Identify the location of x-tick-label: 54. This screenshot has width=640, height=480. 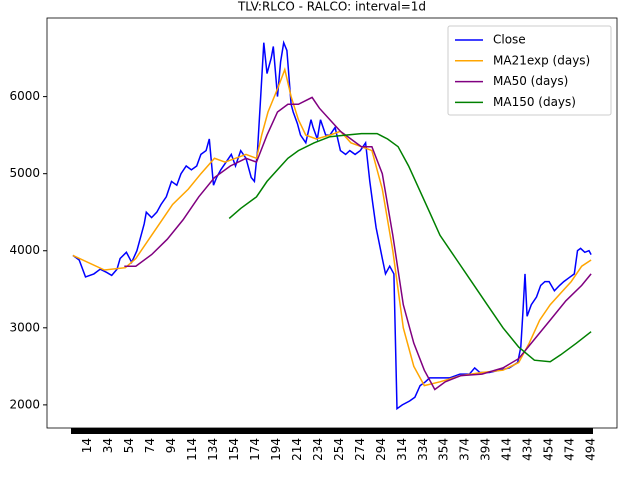
(129, 445).